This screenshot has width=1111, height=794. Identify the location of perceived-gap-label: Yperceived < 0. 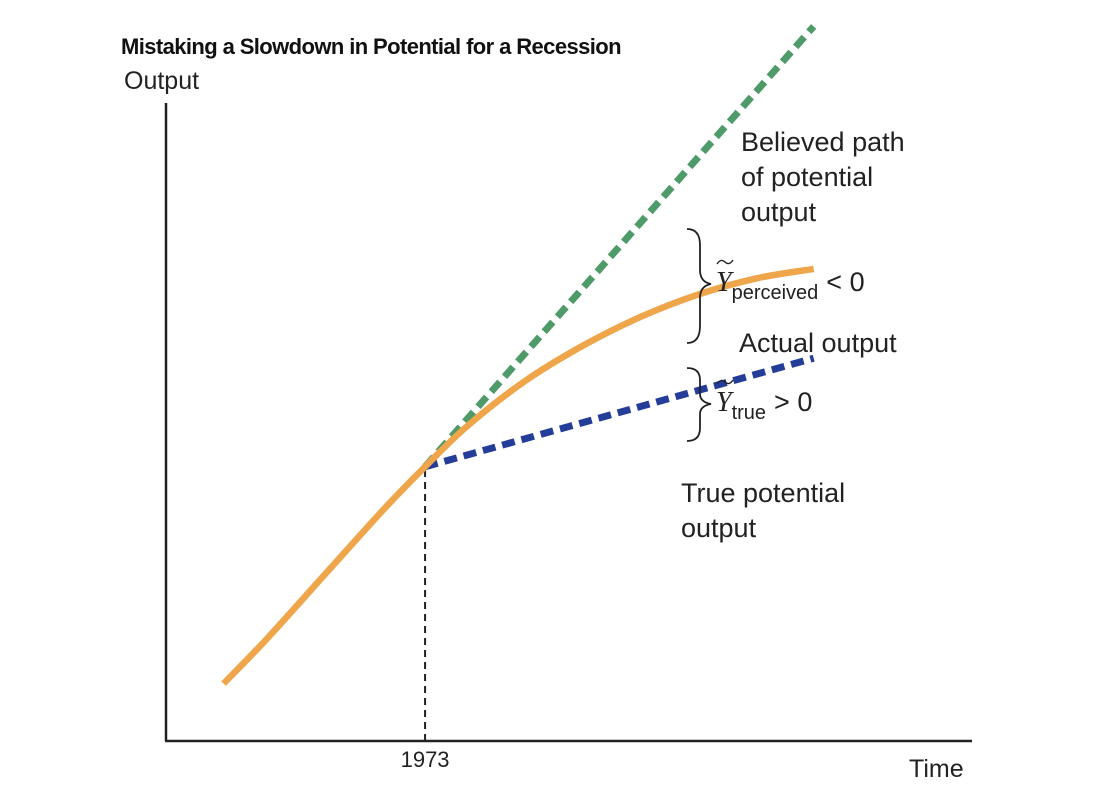
(790, 285).